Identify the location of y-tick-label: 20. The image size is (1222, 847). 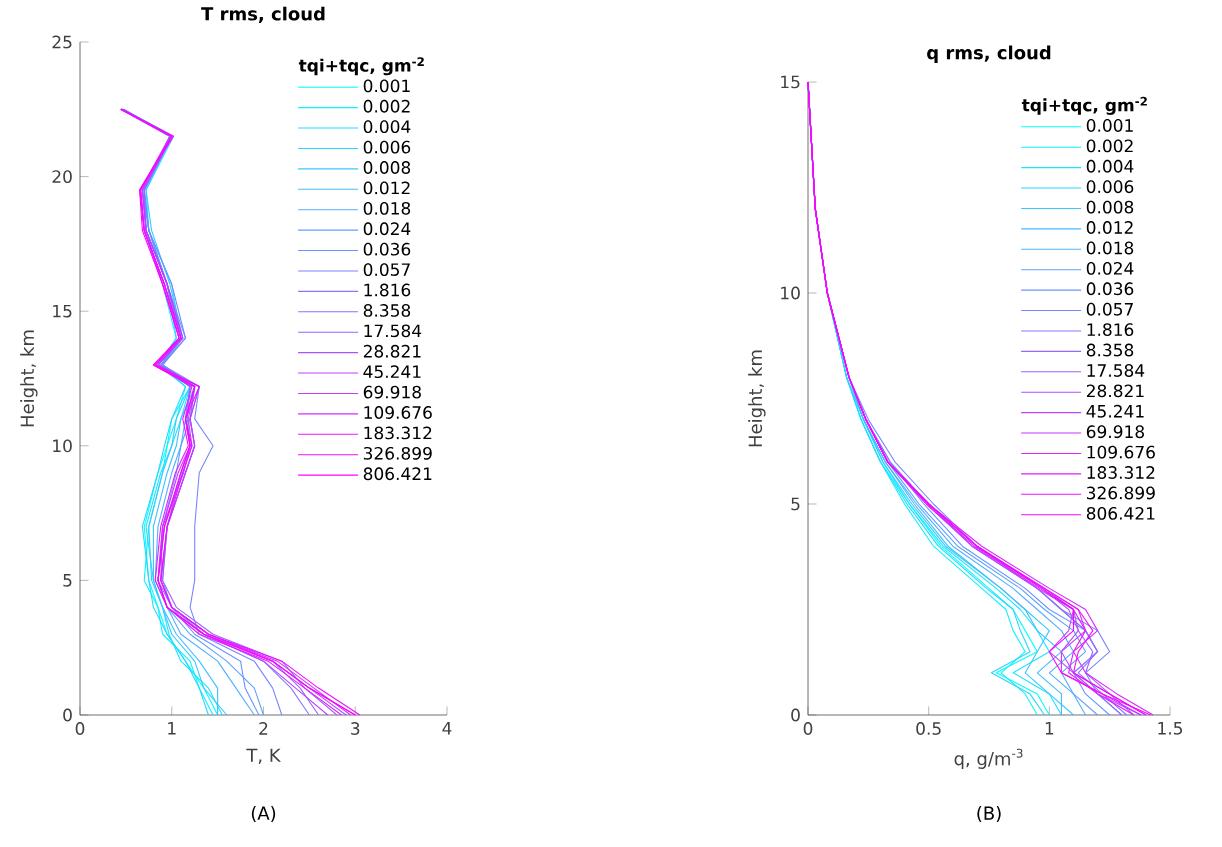
(62, 177).